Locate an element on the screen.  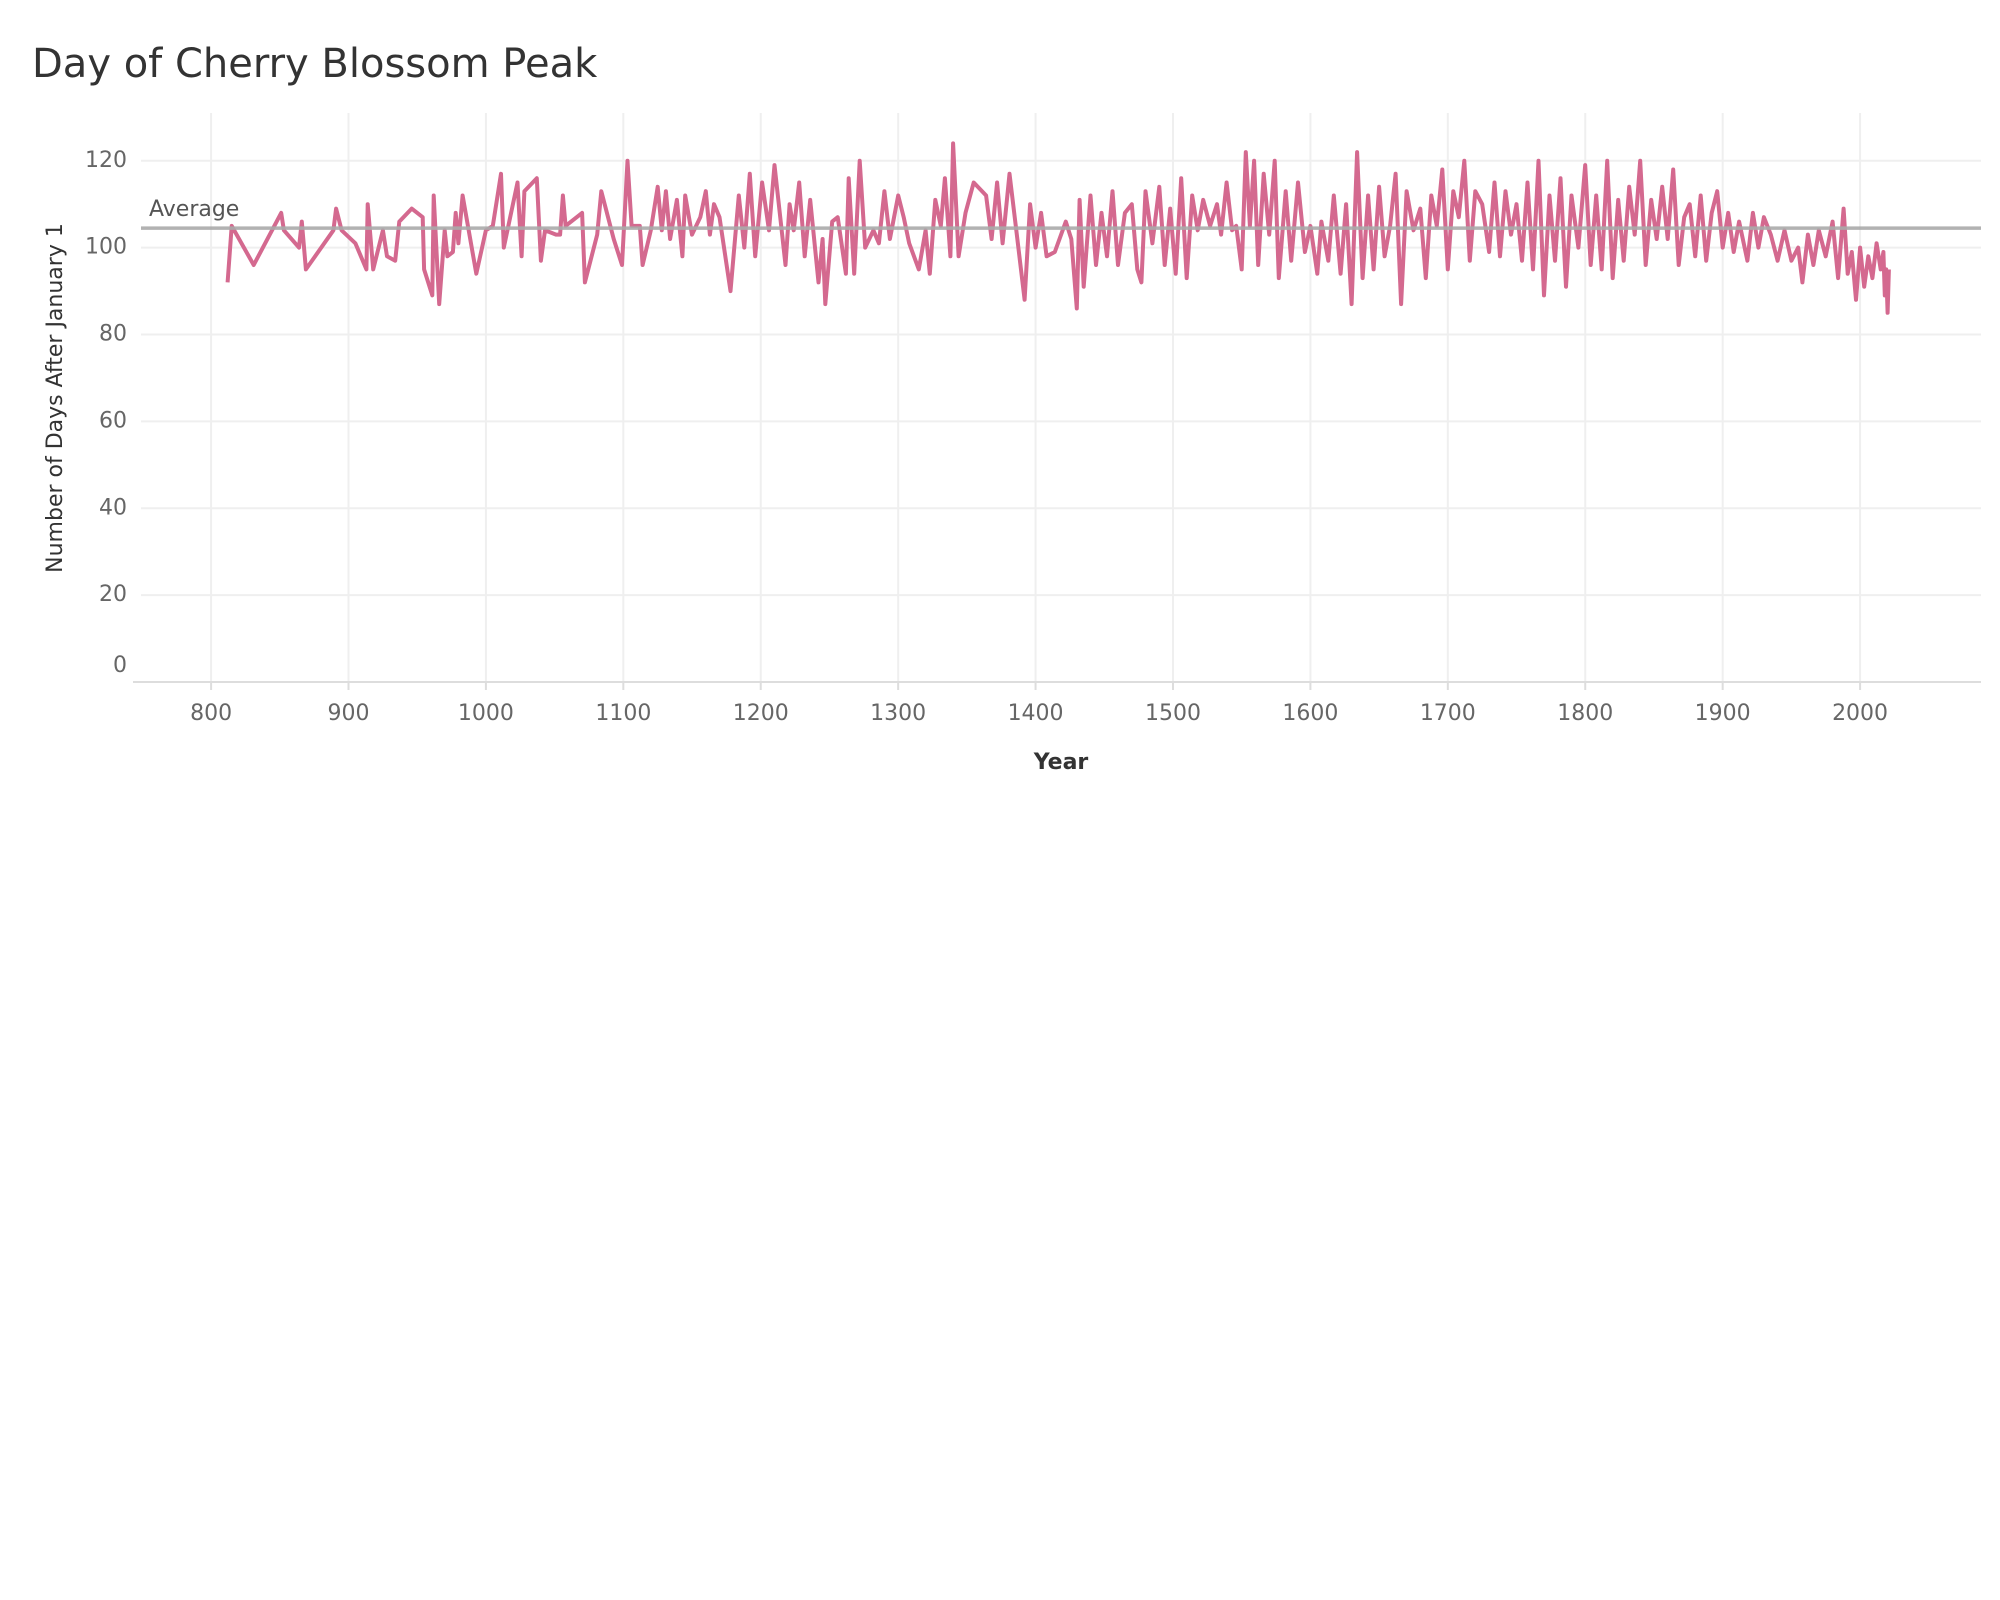
data-line is located at coordinates (1058, 228).